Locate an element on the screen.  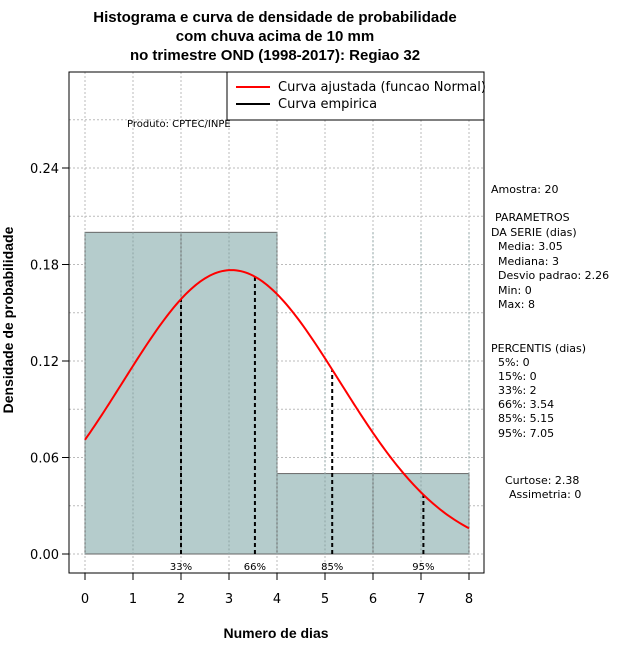
stat-p95: 95%: 7.05 is located at coordinates (526, 433).